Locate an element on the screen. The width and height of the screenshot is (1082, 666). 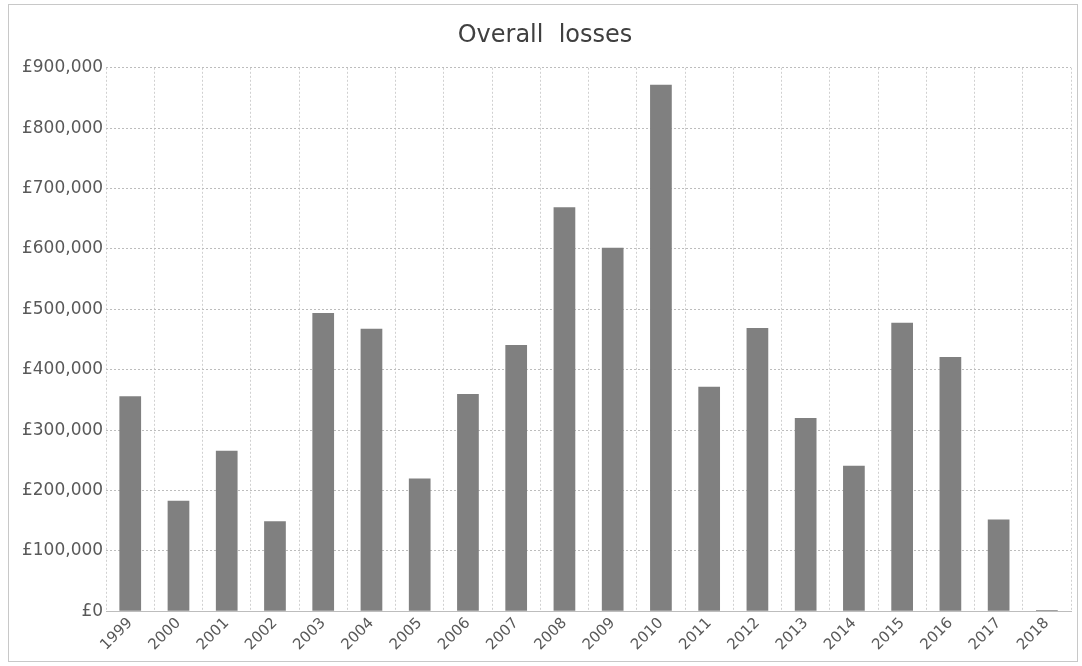
chart-title: Overall losses is located at coordinates (545, 33).